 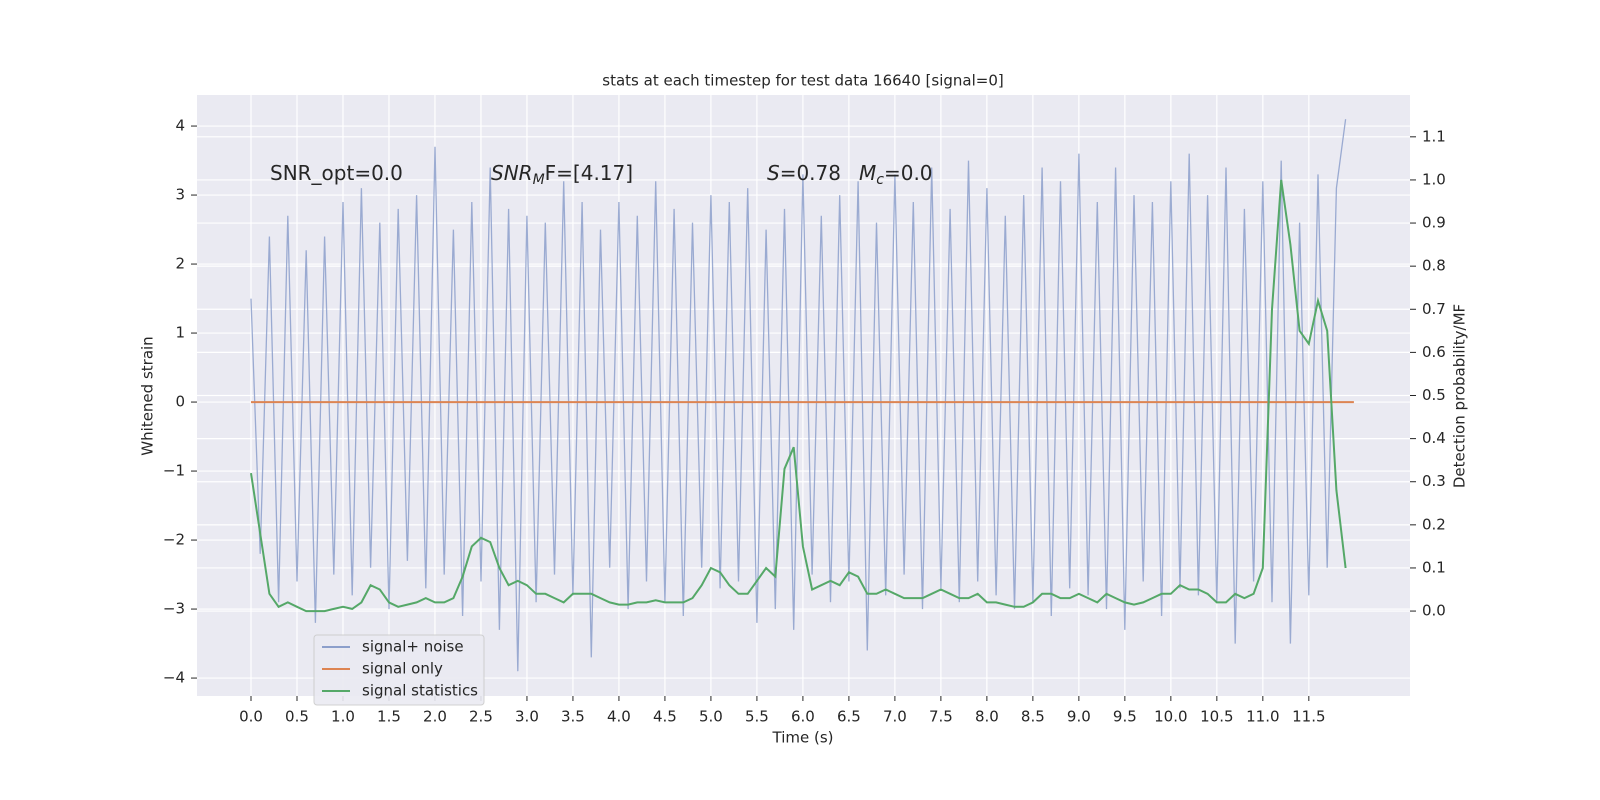 I want to click on x-tick-label: 10.5, so click(x=1216, y=717).